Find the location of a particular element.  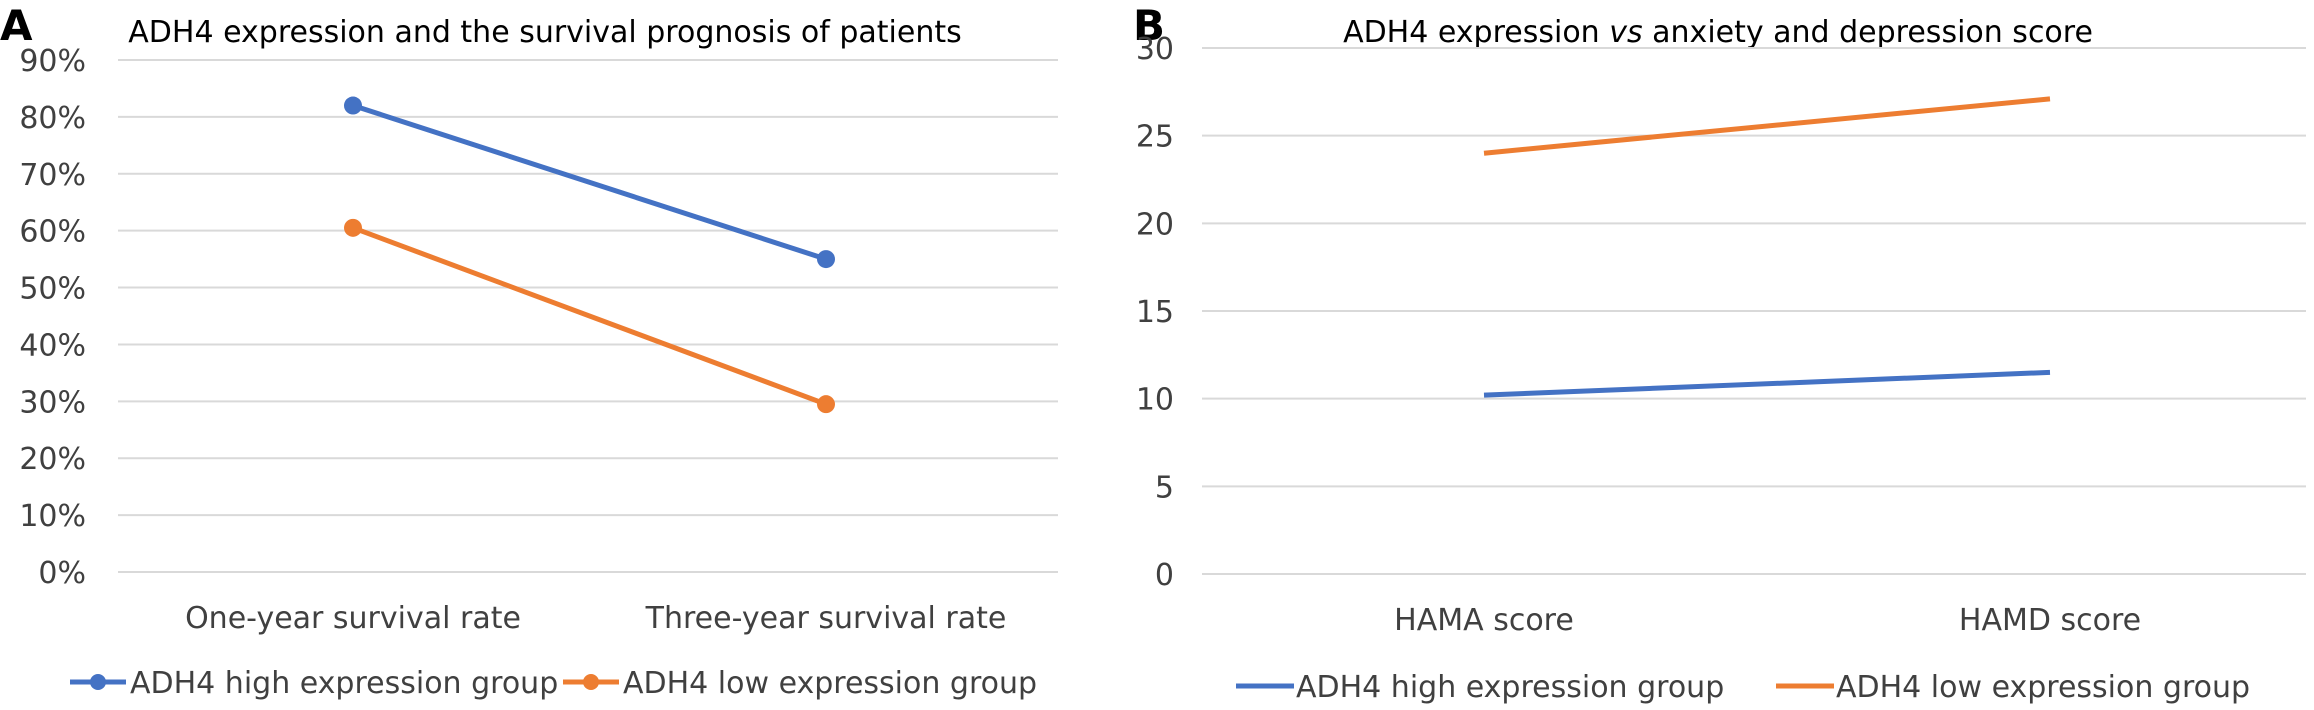

chart-b-title-part: ADH4 expression is located at coordinates (1476, 32).